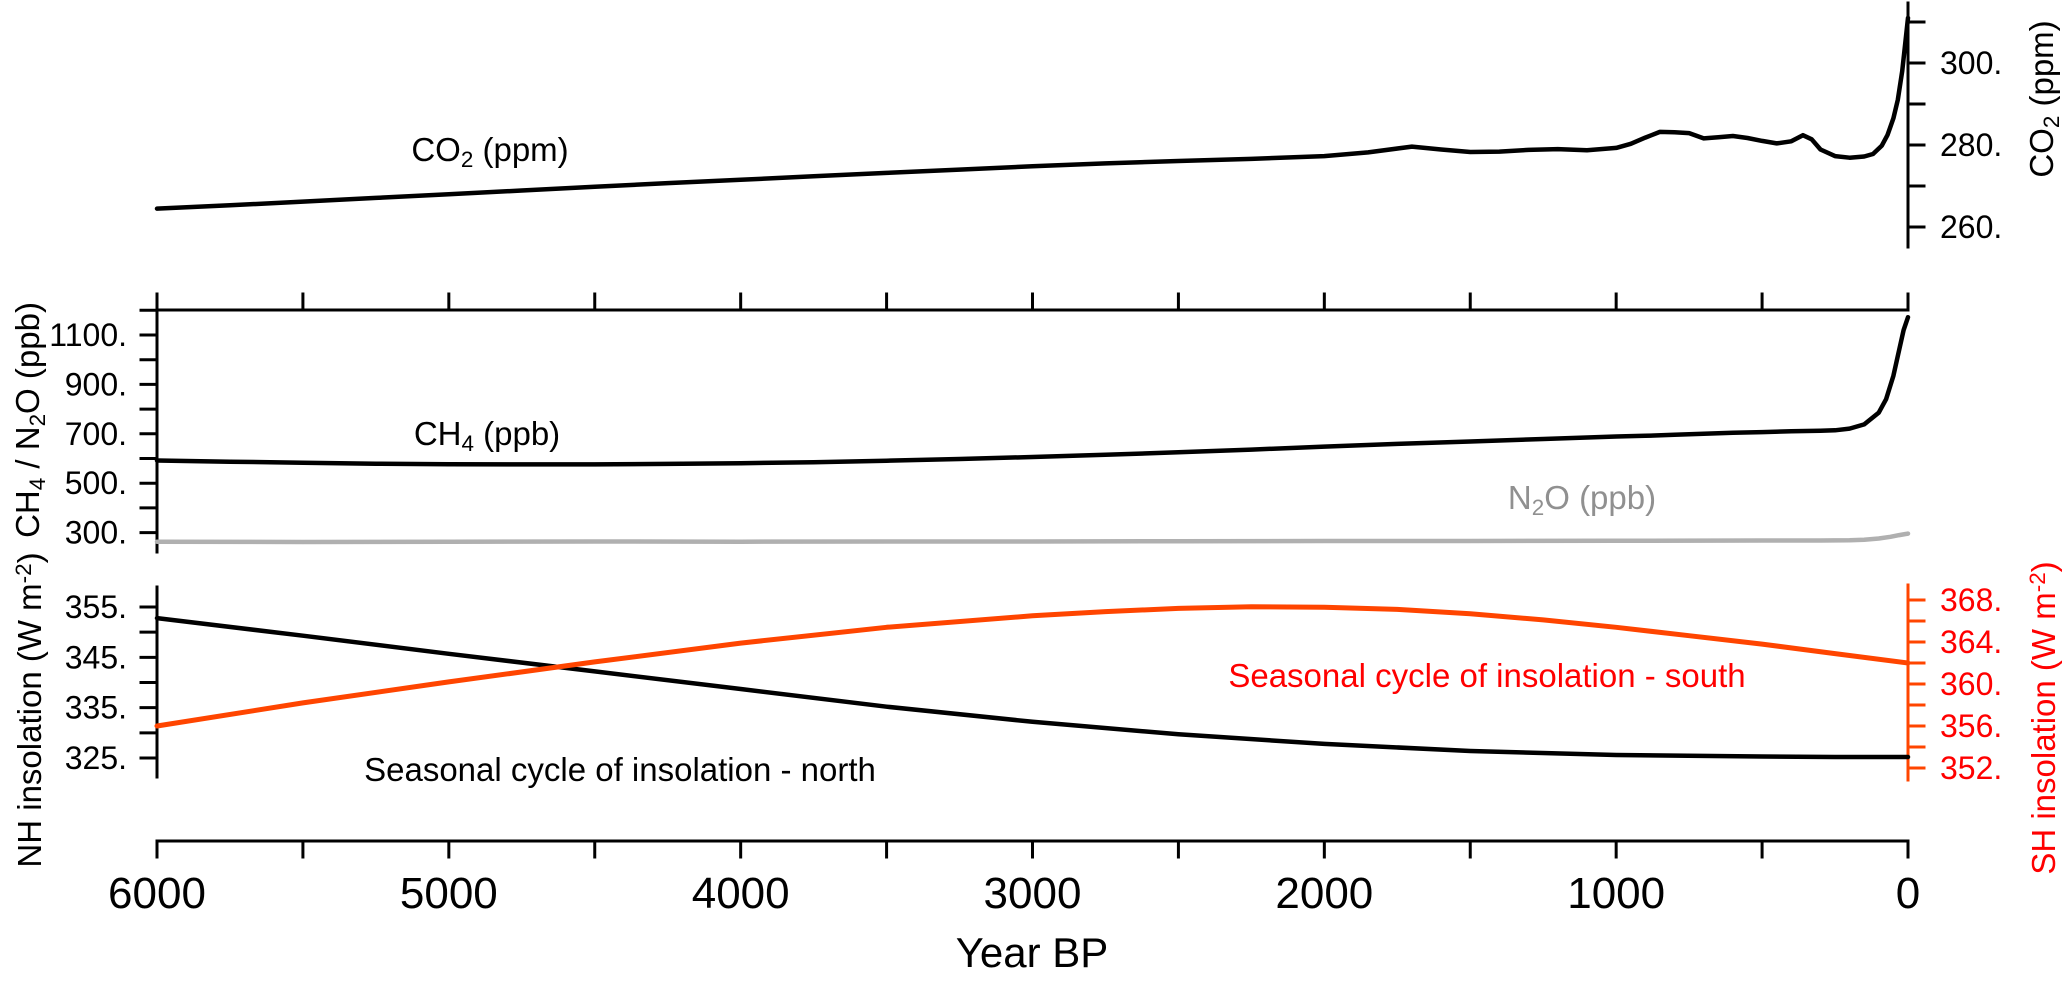 Image resolution: width=2067 pixels, height=981 pixels. I want to click on co2-axis-title-sub: 2, so click(2051, 122).